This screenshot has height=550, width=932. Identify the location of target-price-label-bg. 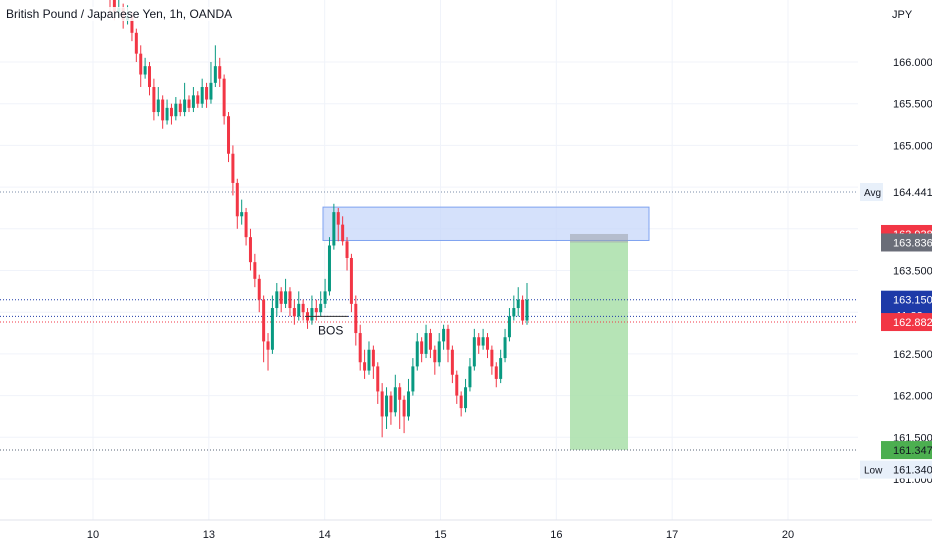
(906, 450).